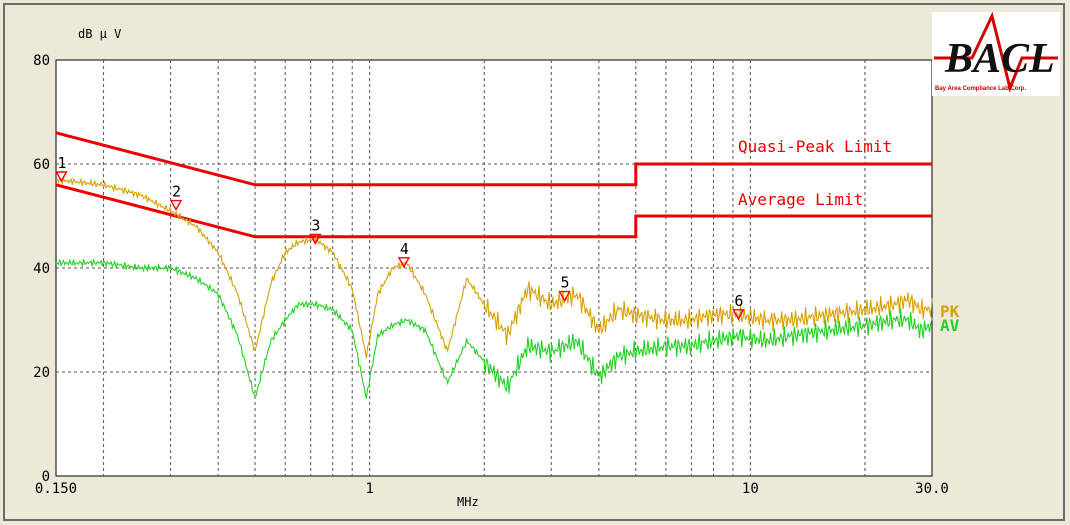  I want to click on average-limit-line, so click(493, 211).